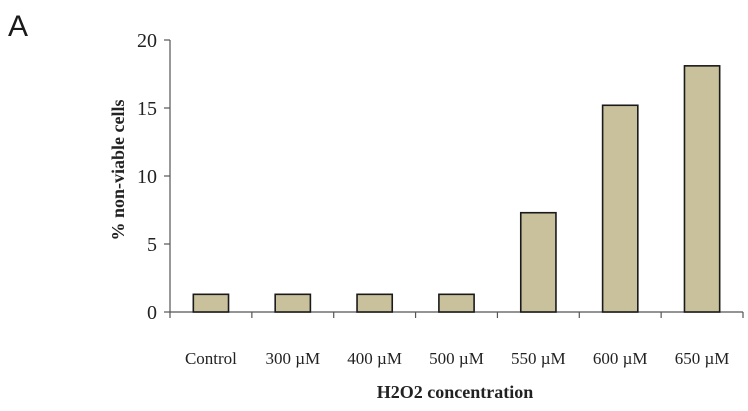  Describe the element at coordinates (620, 358) in the screenshot. I see `x-tick-label: 600 µM` at that location.